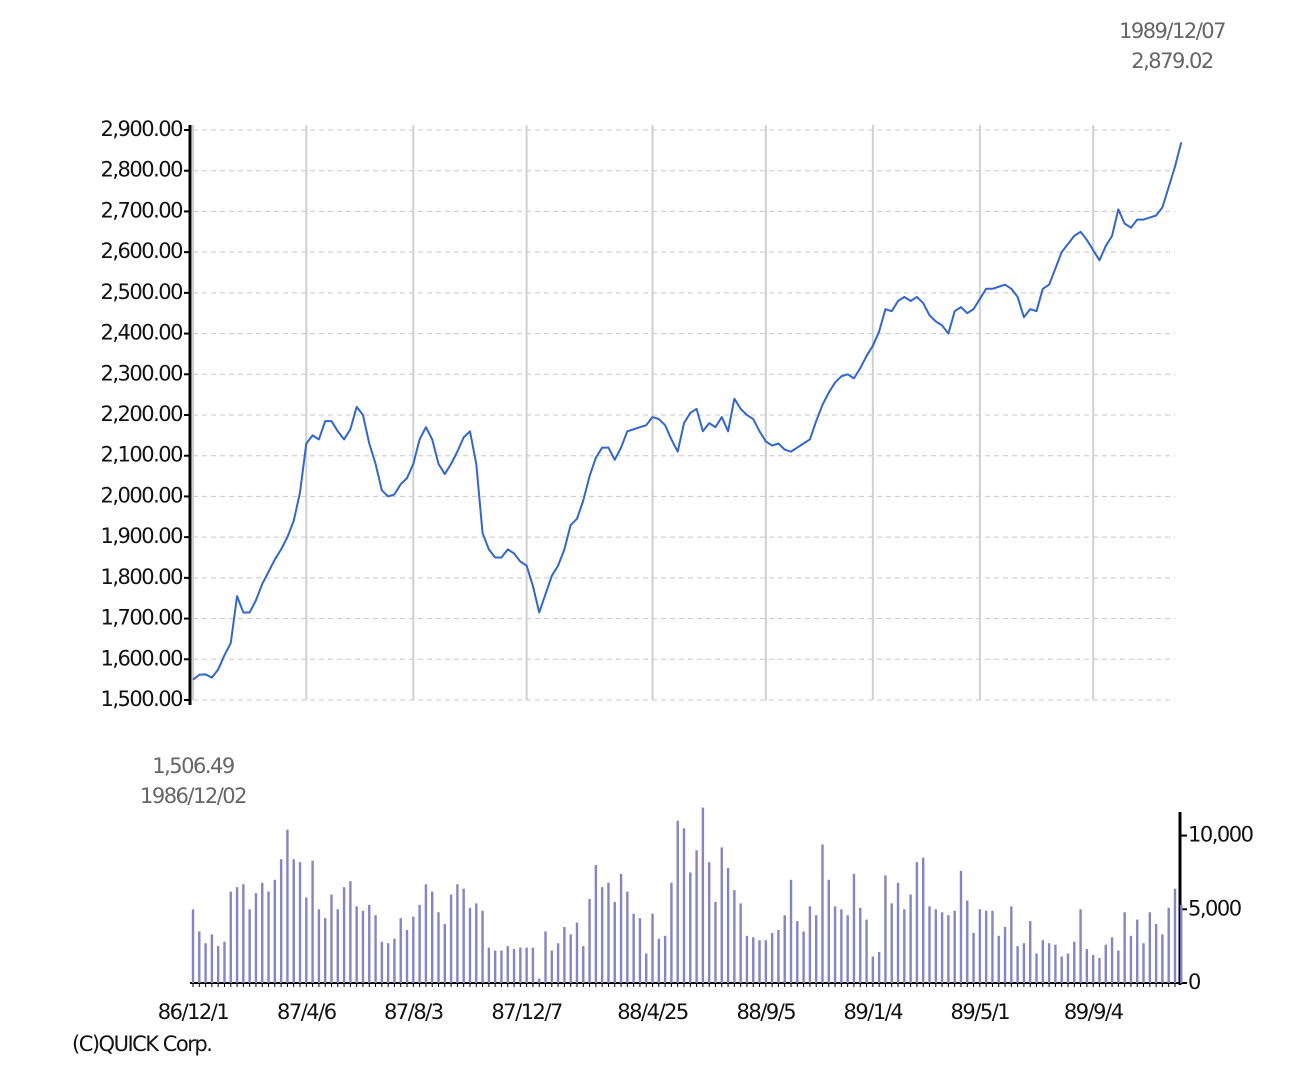 This screenshot has height=1080, width=1300. I want to click on y-tick-label: 2,400.00, so click(141, 333).